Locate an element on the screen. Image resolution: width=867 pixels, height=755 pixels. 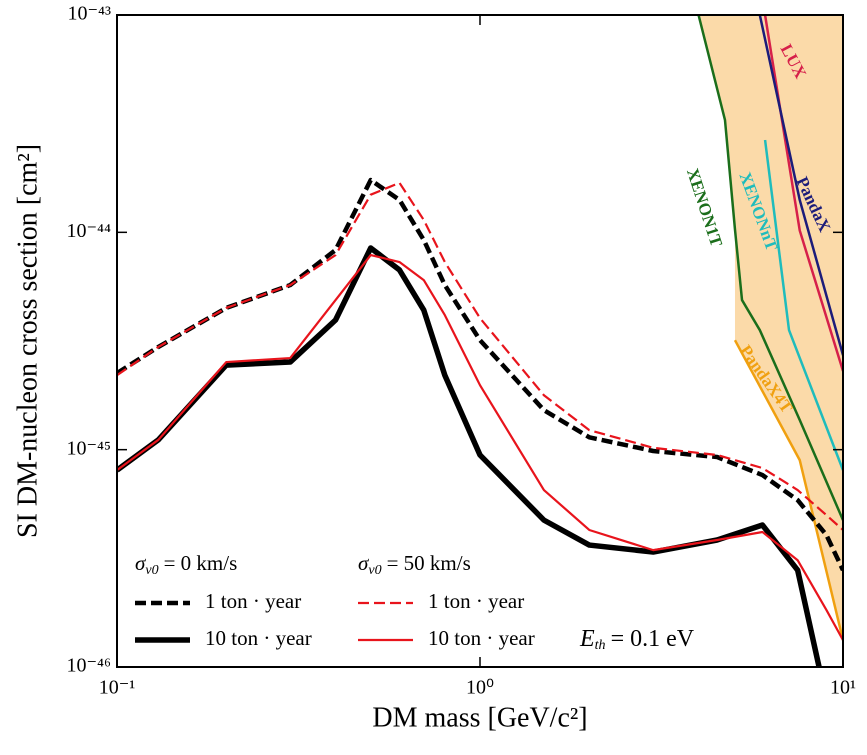
limit-label: XENON1T is located at coordinates (704, 208).